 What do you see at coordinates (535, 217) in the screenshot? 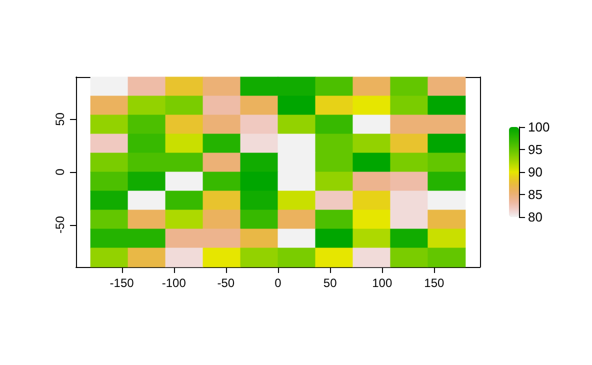
I see `color-bar-label: 80` at bounding box center [535, 217].